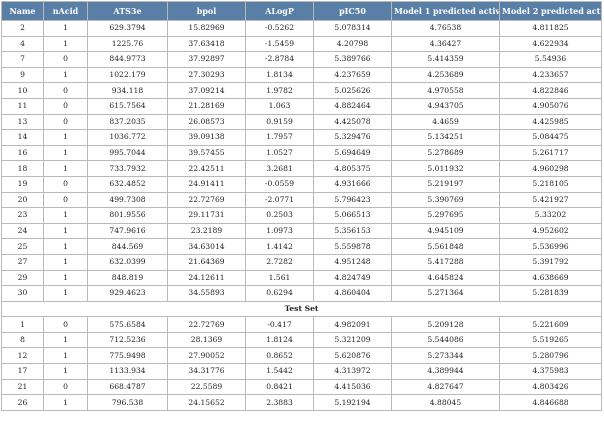 This screenshot has width=604, height=427. Describe the element at coordinates (279, 11) in the screenshot. I see `column-header-alogp: ALogP` at that location.